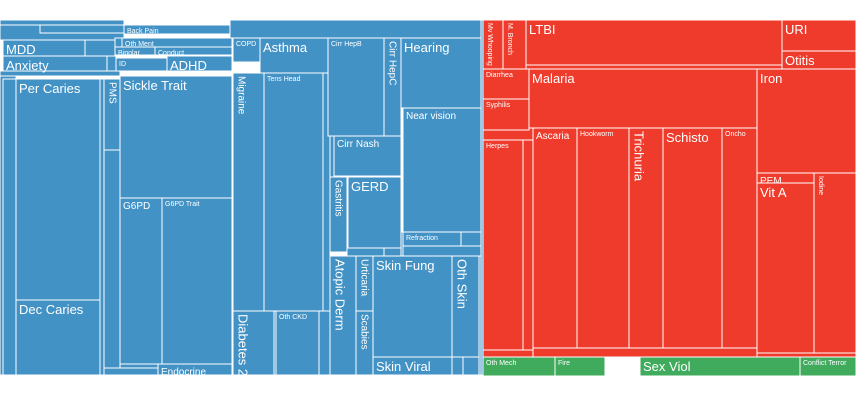 The image size is (856, 400). What do you see at coordinates (370, 186) in the screenshot?
I see `treemap-label-gerd: GERD` at bounding box center [370, 186].